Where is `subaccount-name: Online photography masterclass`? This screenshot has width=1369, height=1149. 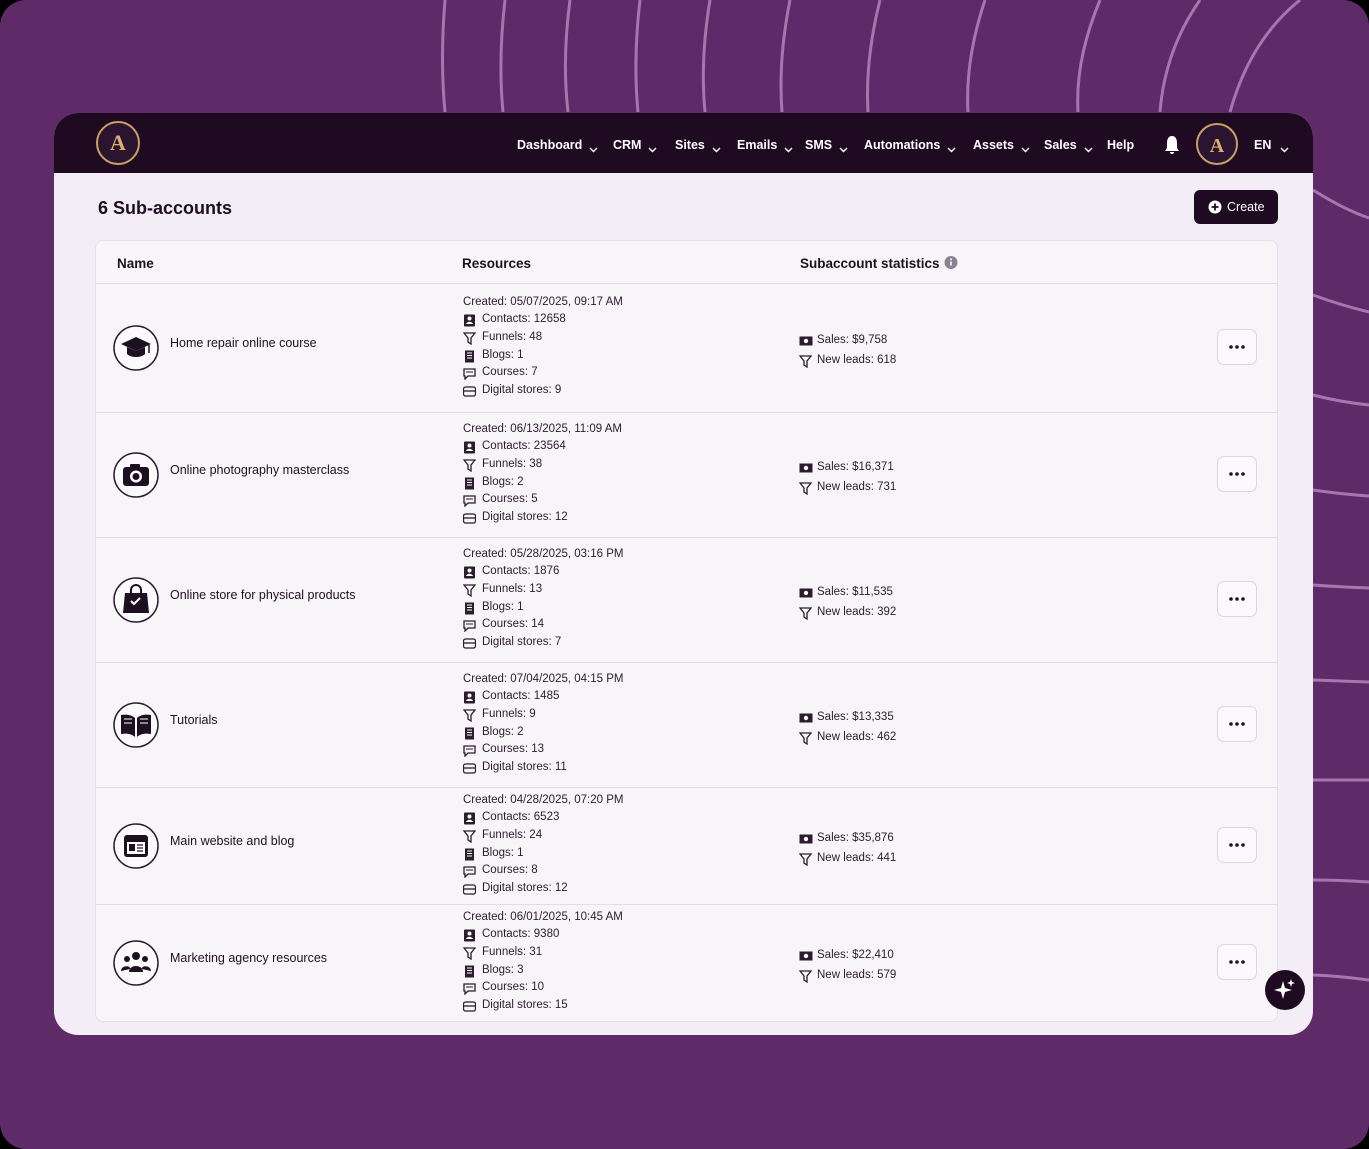 subaccount-name: Online photography masterclass is located at coordinates (260, 469).